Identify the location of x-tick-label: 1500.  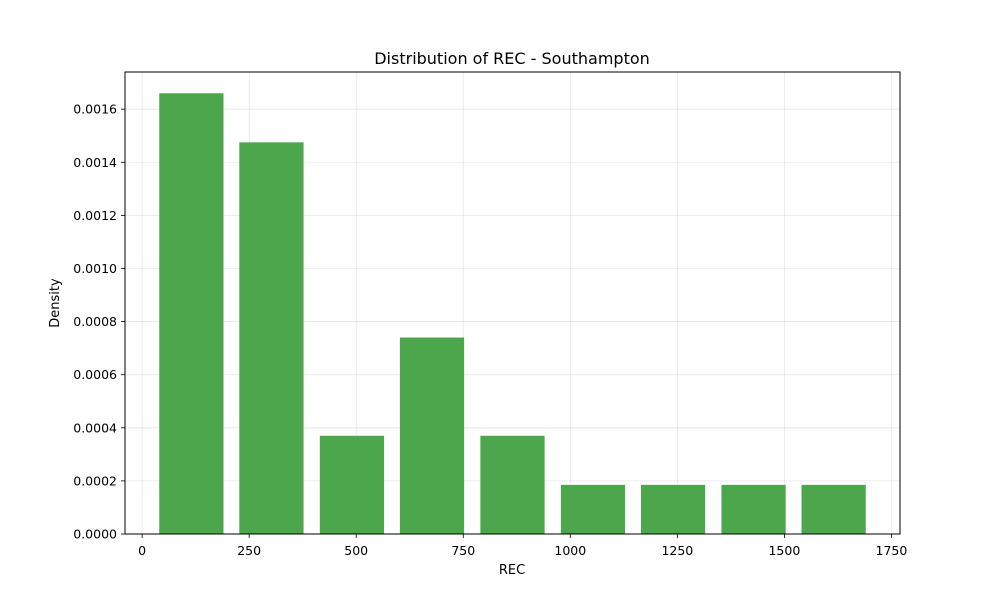
(784, 550).